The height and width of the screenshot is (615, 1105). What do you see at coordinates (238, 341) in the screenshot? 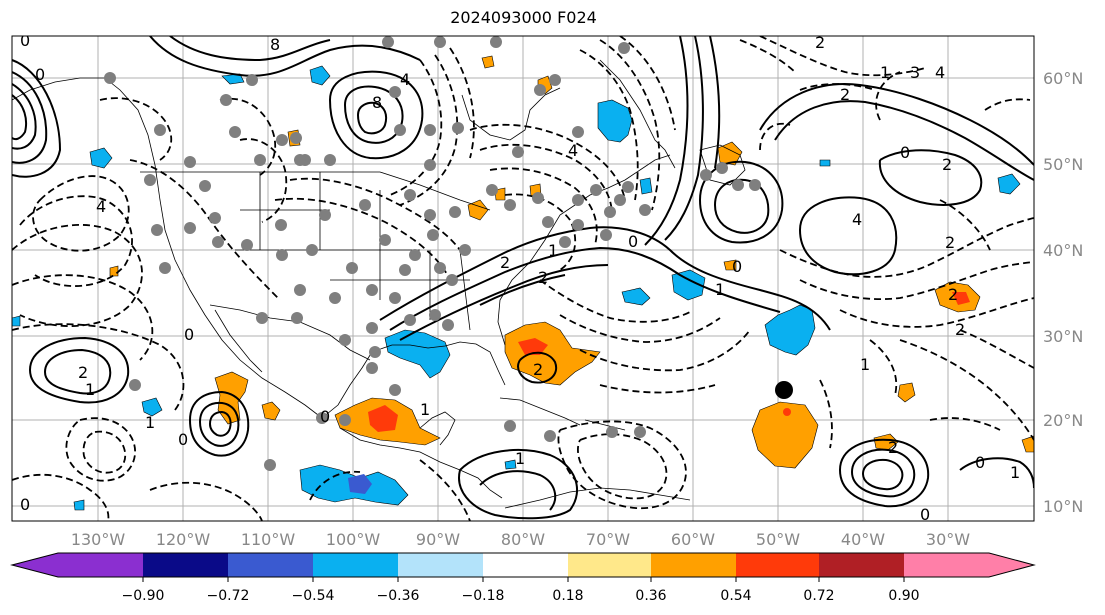
I see `coastline-baja` at bounding box center [238, 341].